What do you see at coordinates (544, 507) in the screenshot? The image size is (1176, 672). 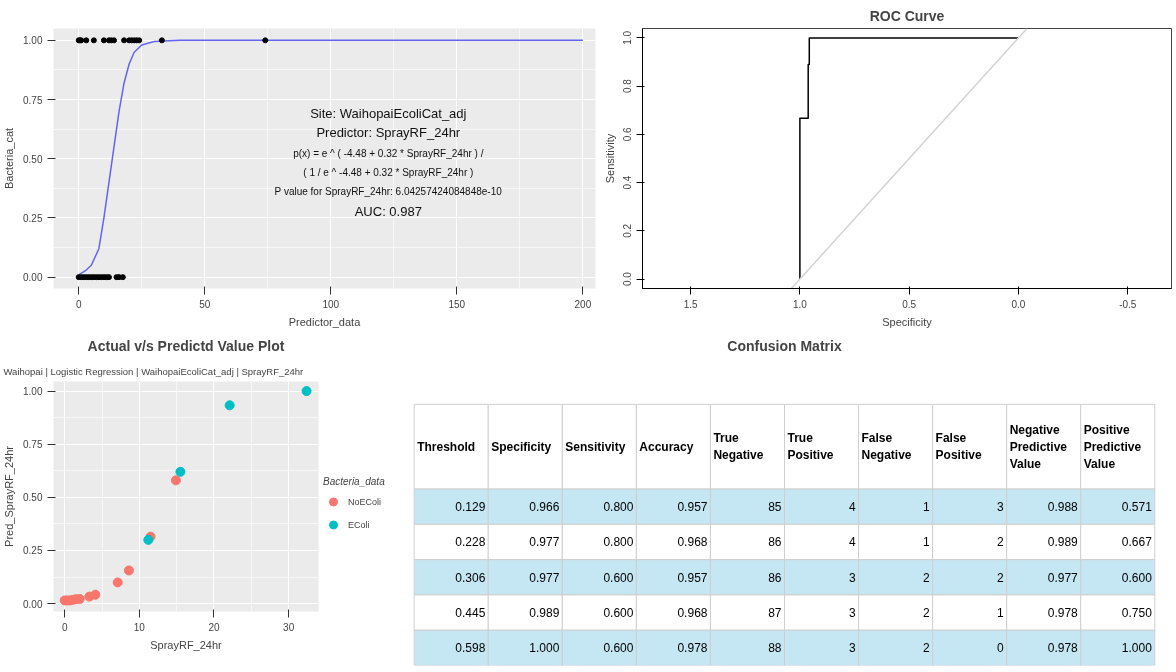 I see `text: 0.966` at bounding box center [544, 507].